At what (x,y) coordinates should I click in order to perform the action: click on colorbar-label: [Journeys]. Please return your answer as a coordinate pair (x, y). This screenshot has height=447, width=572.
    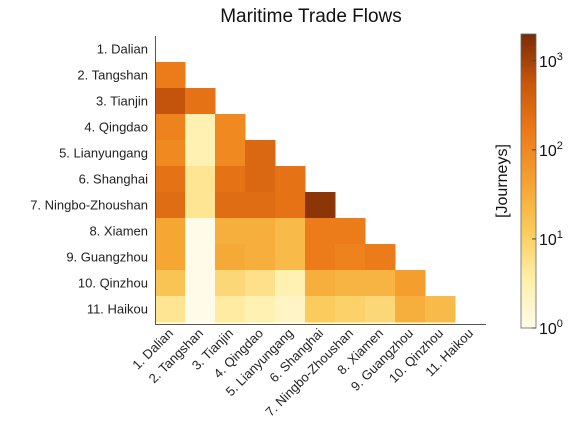
    Looking at the image, I should click on (502, 181).